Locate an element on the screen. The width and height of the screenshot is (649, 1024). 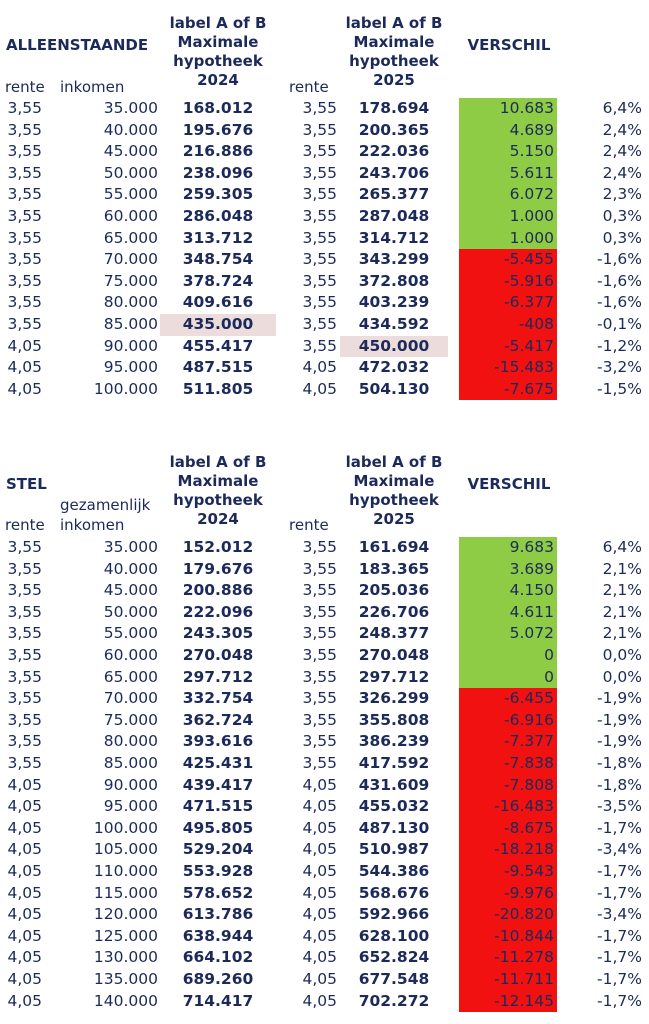
table-row: 3,55 60.000 286.048 3,55 287.048 1.000 0,3% is located at coordinates (324, 217).